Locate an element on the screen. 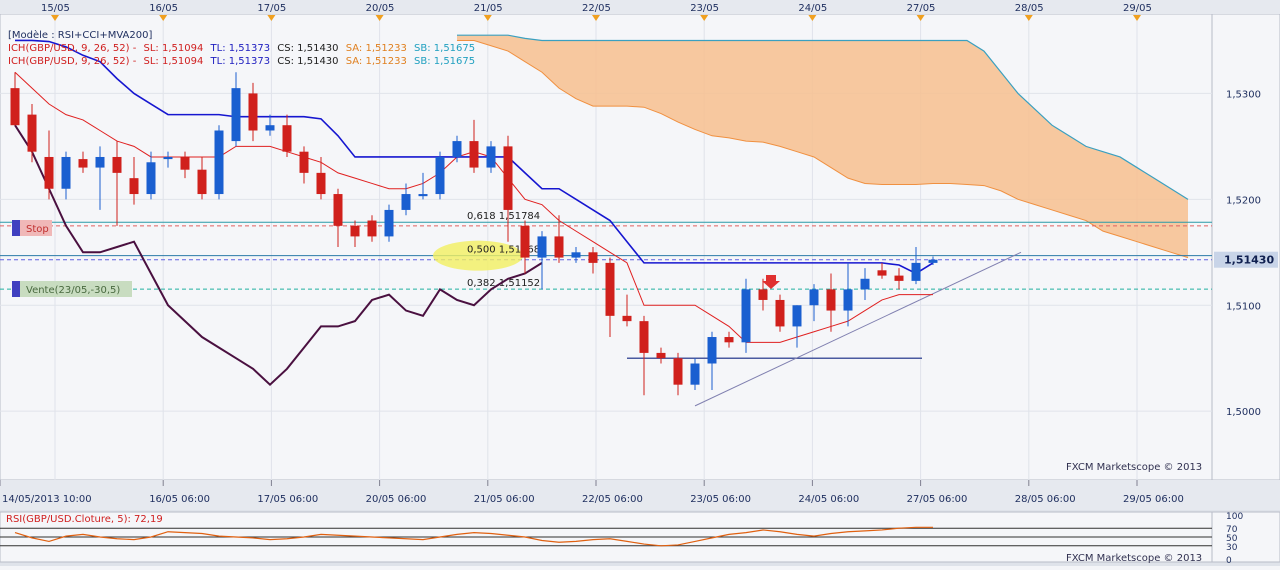 The image size is (1280, 570). top-date-label: 27/05 is located at coordinates (921, 8).